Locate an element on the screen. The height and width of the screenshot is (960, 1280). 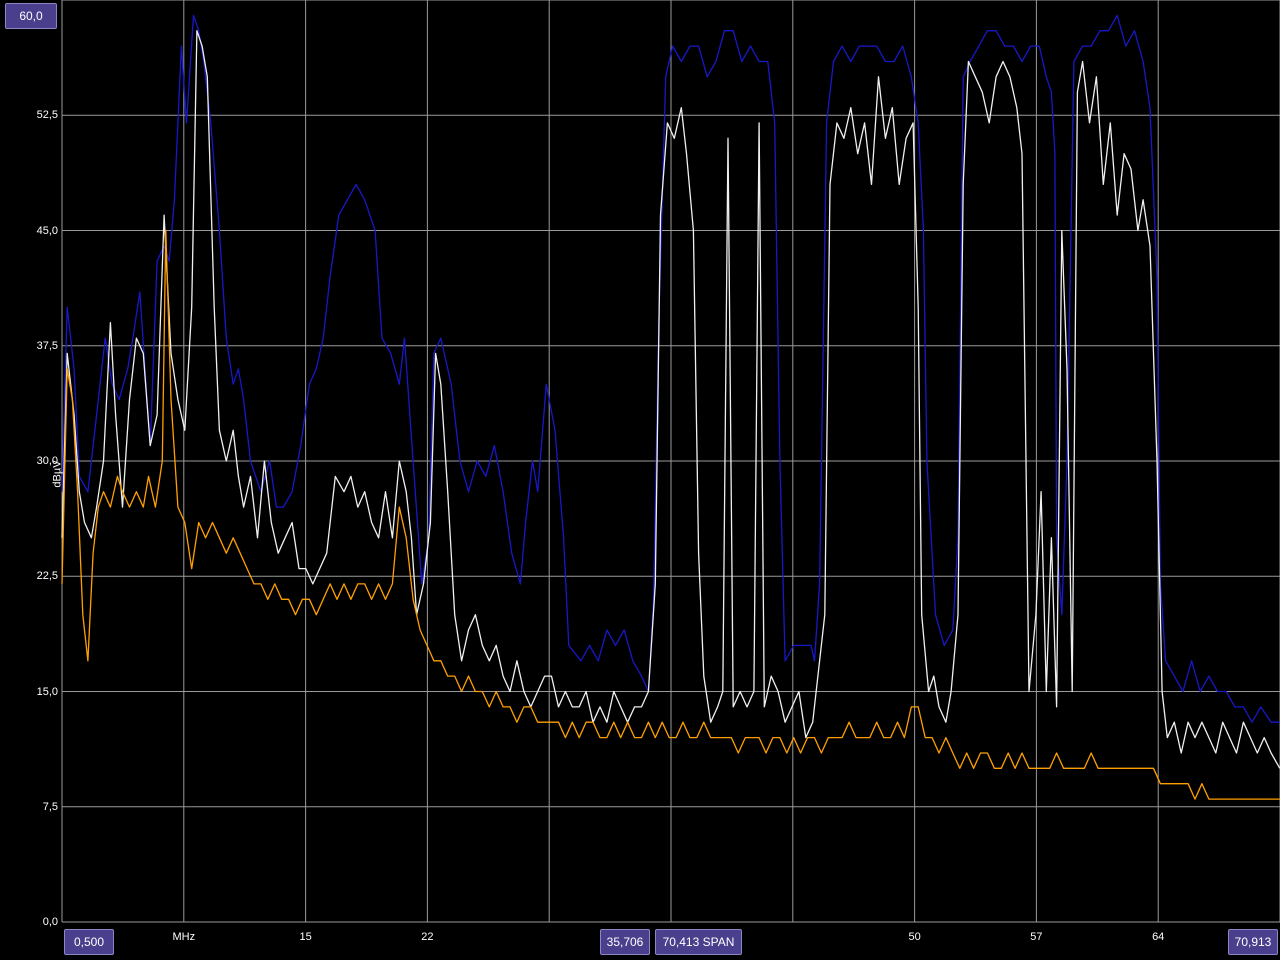
y-tick-label: 30,0 is located at coordinates (47, 461).